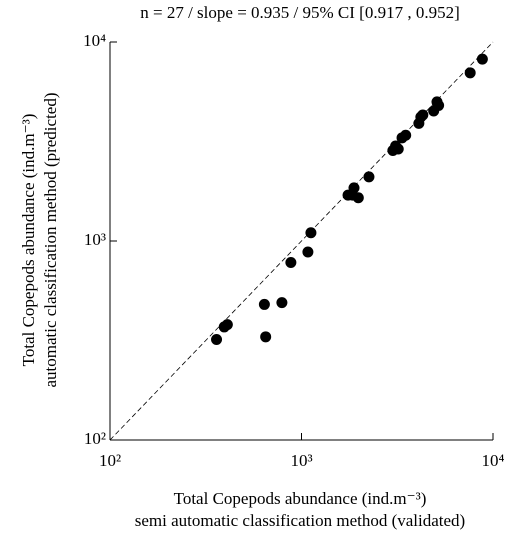 This screenshot has height=543, width=529. What do you see at coordinates (301, 460) in the screenshot?
I see `x-tick-label: 10³` at bounding box center [301, 460].